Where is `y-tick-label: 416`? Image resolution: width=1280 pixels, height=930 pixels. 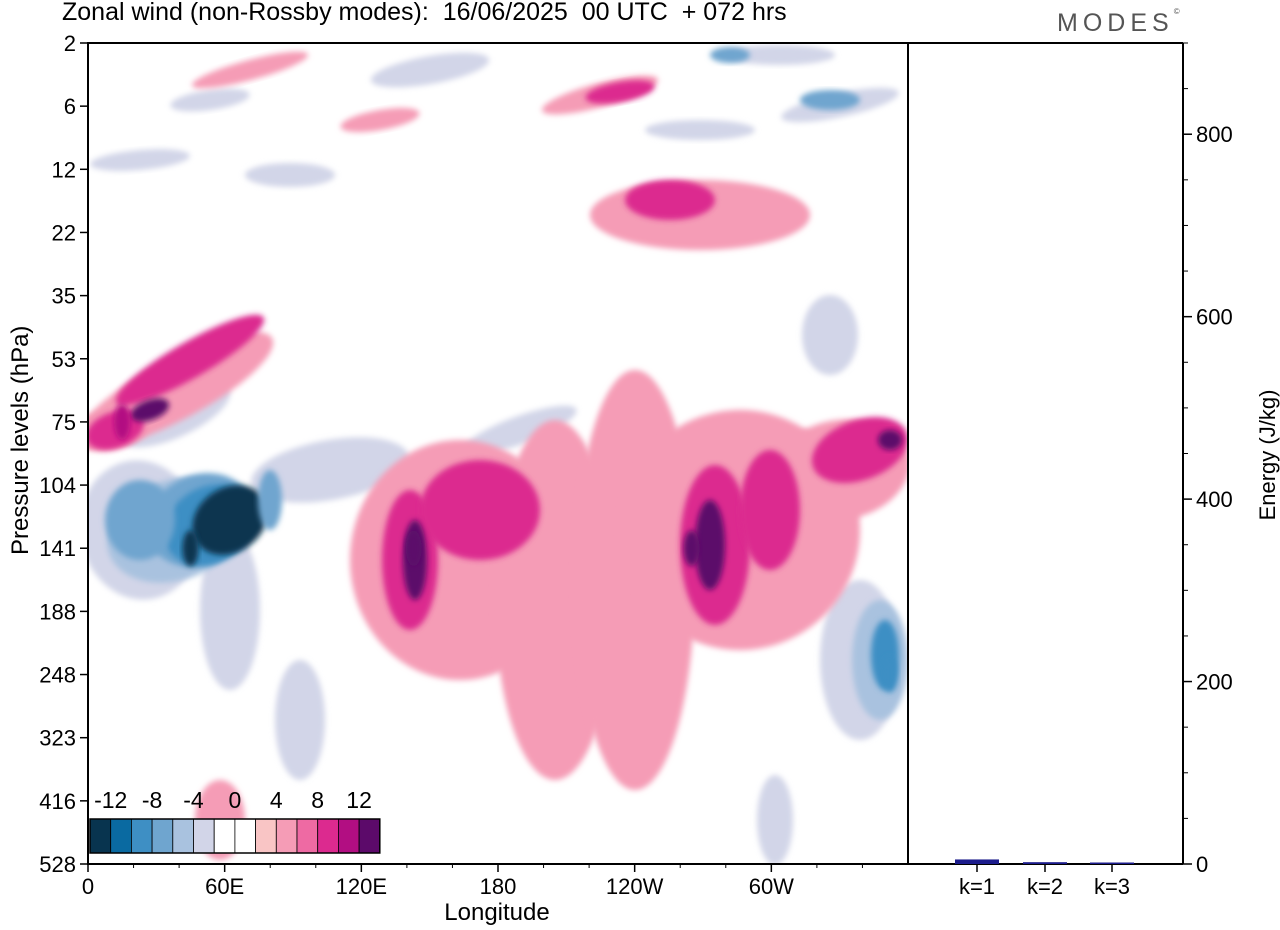 y-tick-label: 416 is located at coordinates (57, 801).